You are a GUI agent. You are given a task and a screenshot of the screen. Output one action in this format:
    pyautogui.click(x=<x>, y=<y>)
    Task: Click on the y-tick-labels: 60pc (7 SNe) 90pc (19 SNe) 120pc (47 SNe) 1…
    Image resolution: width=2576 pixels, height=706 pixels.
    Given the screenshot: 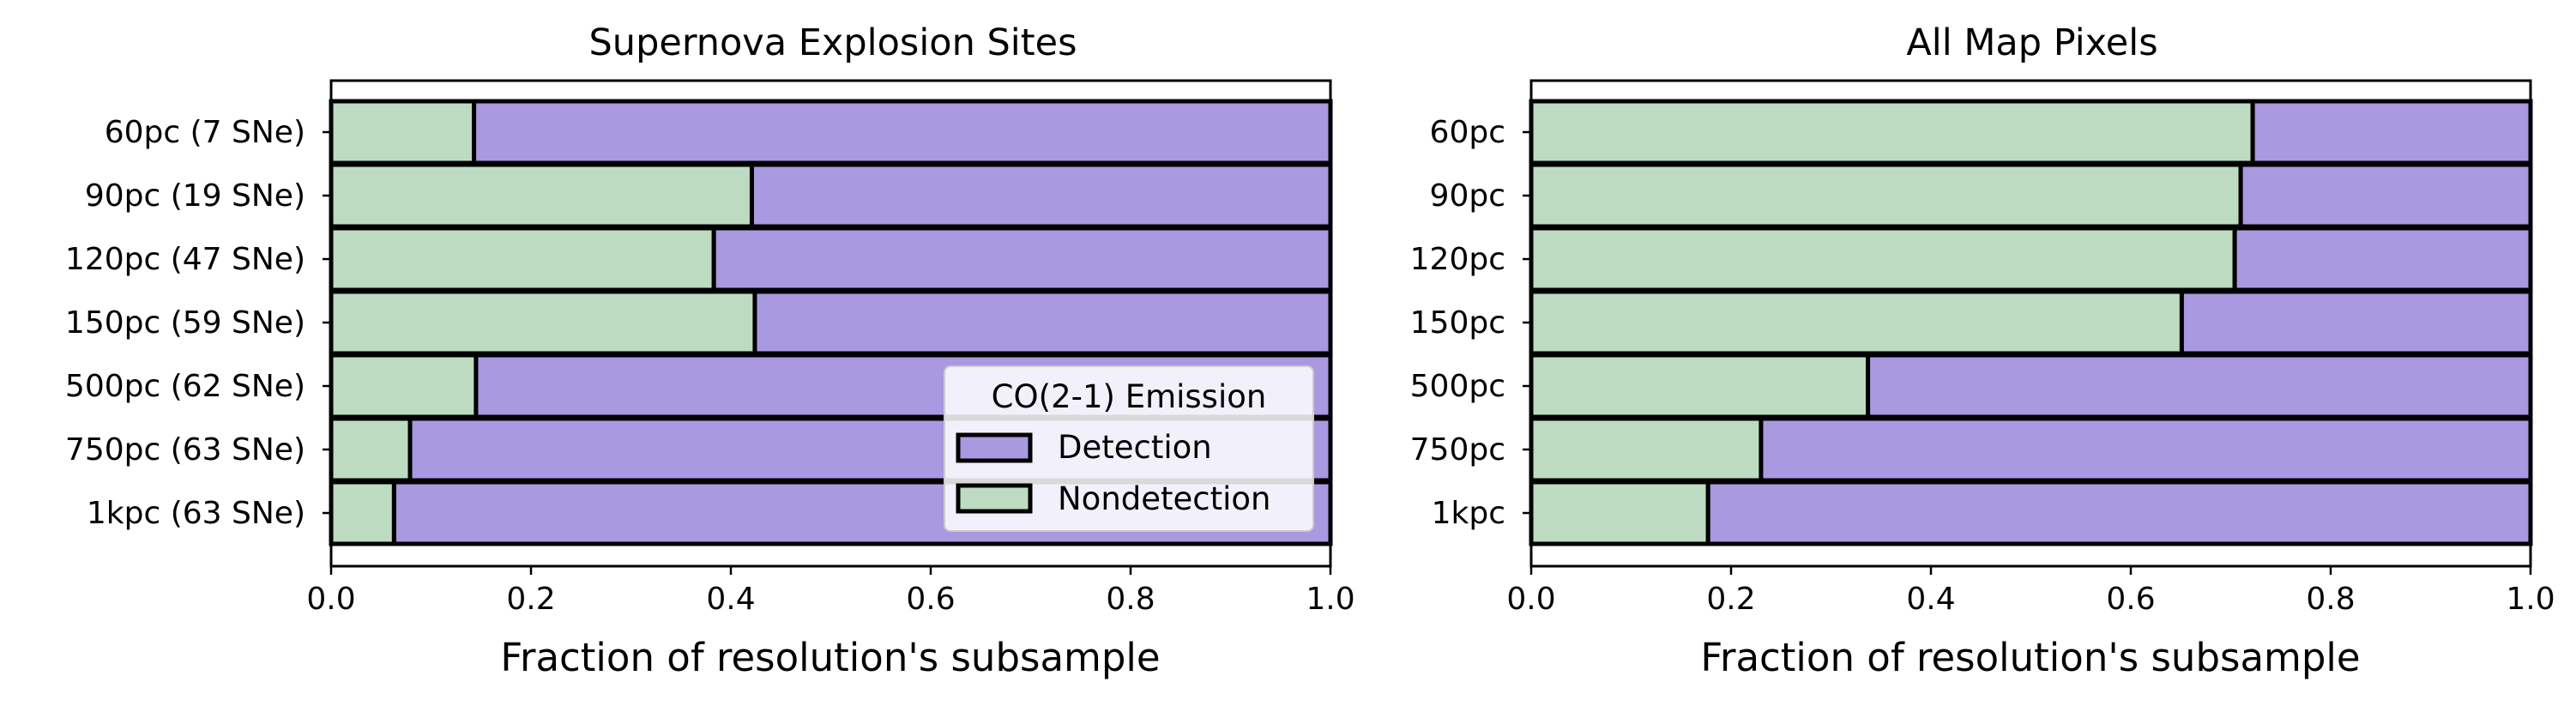 What is the action you would take?
    pyautogui.click(x=198, y=323)
    